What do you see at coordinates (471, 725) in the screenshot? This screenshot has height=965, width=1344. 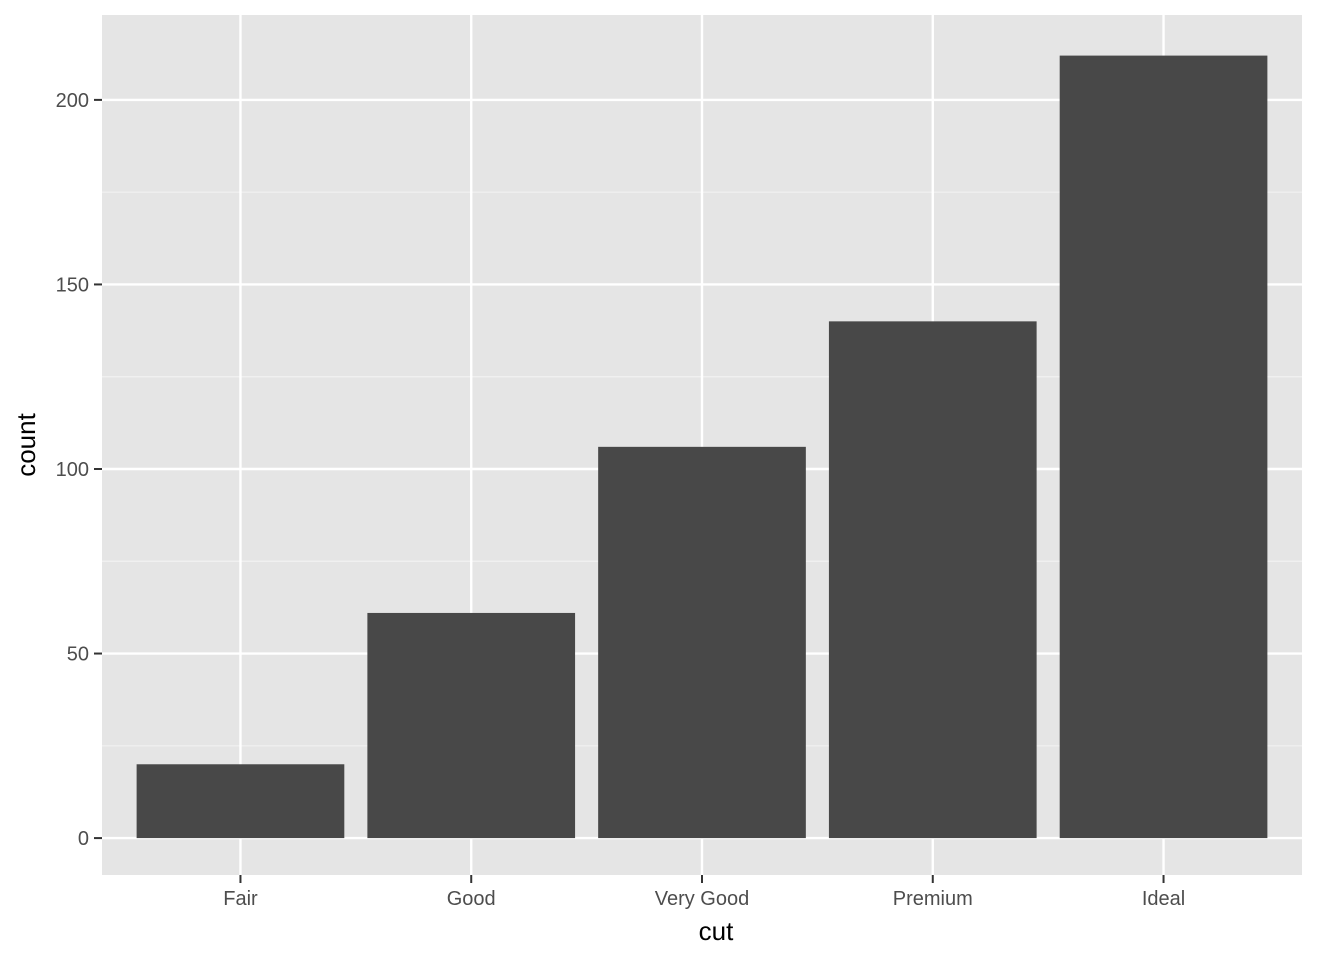 I see `bar-good` at bounding box center [471, 725].